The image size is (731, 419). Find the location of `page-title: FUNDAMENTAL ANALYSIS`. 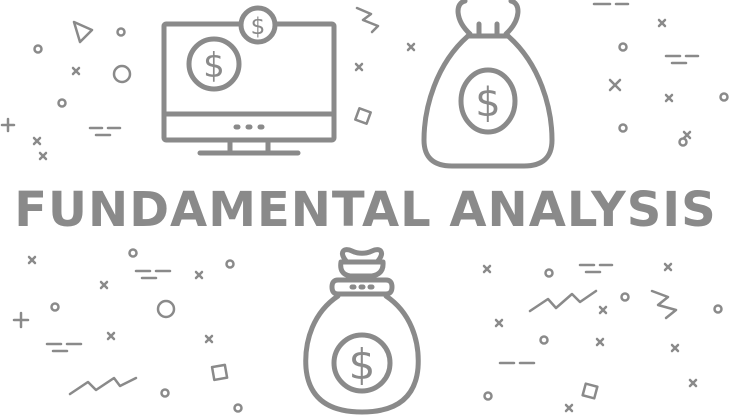

page-title: FUNDAMENTAL ANALYSIS is located at coordinates (365, 210).